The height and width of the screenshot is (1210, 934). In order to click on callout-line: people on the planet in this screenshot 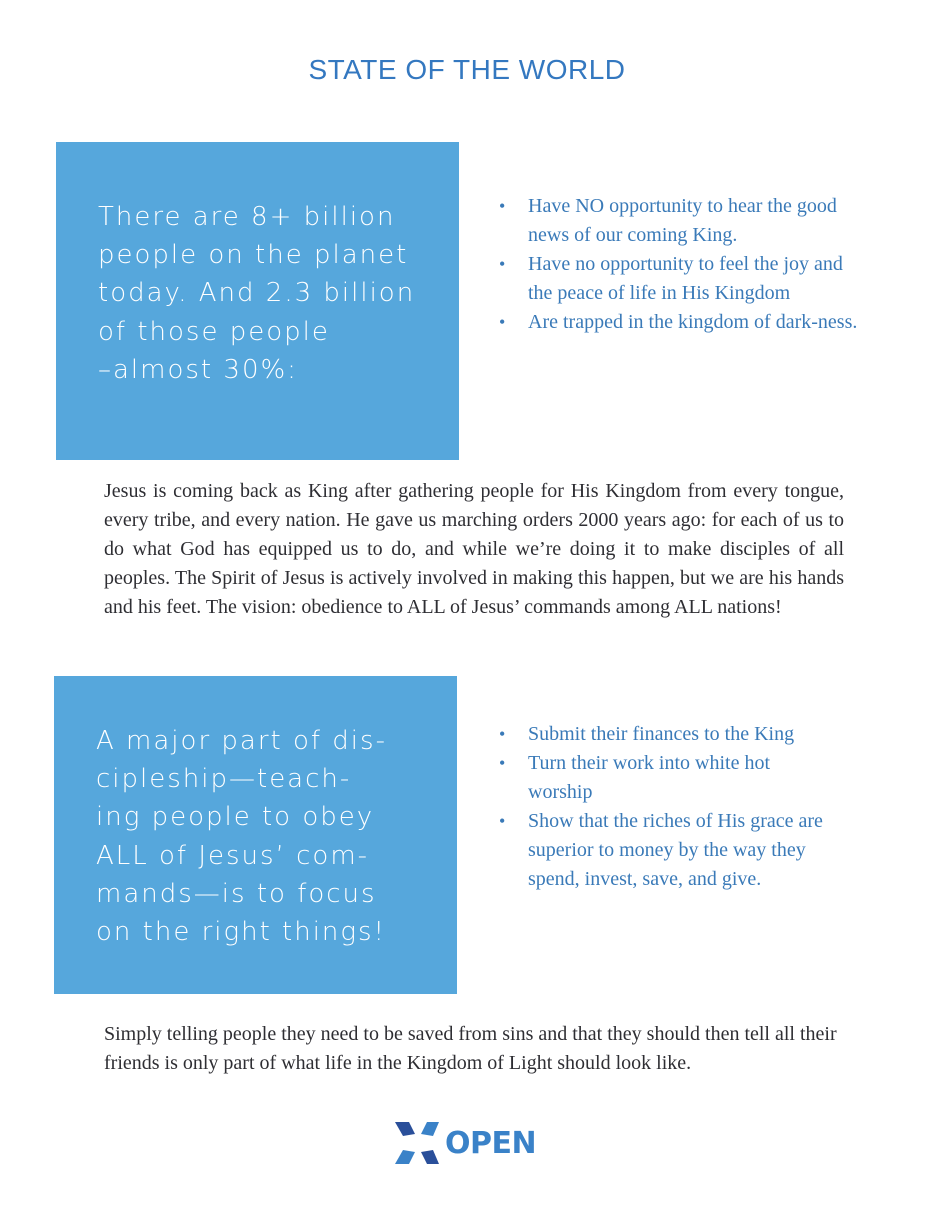, I will do `click(253, 255)`.